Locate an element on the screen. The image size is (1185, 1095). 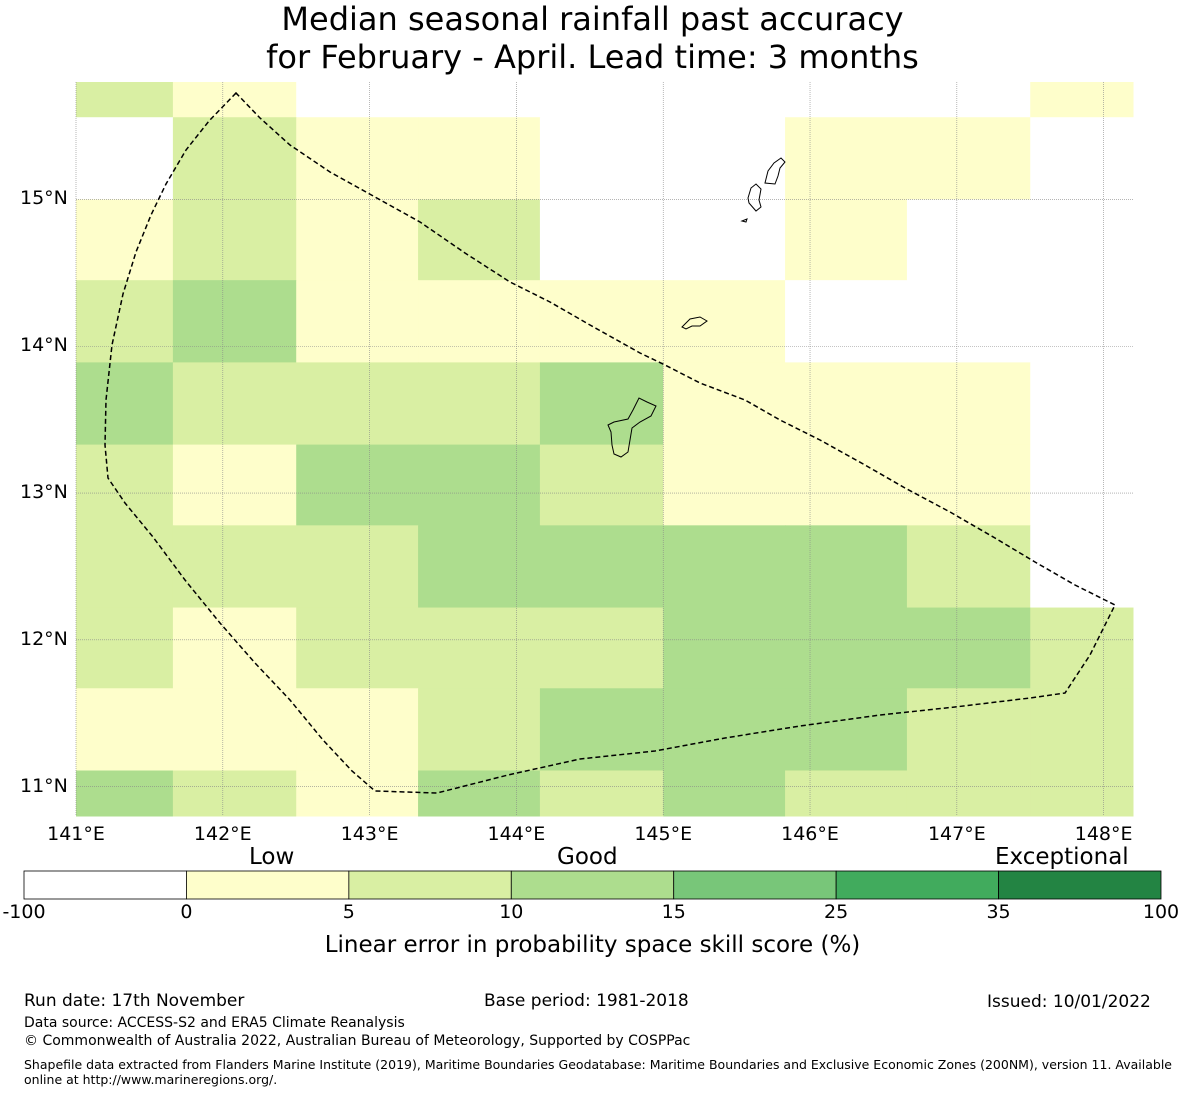
colorbar-tick-label: 5 is located at coordinates (348, 912).